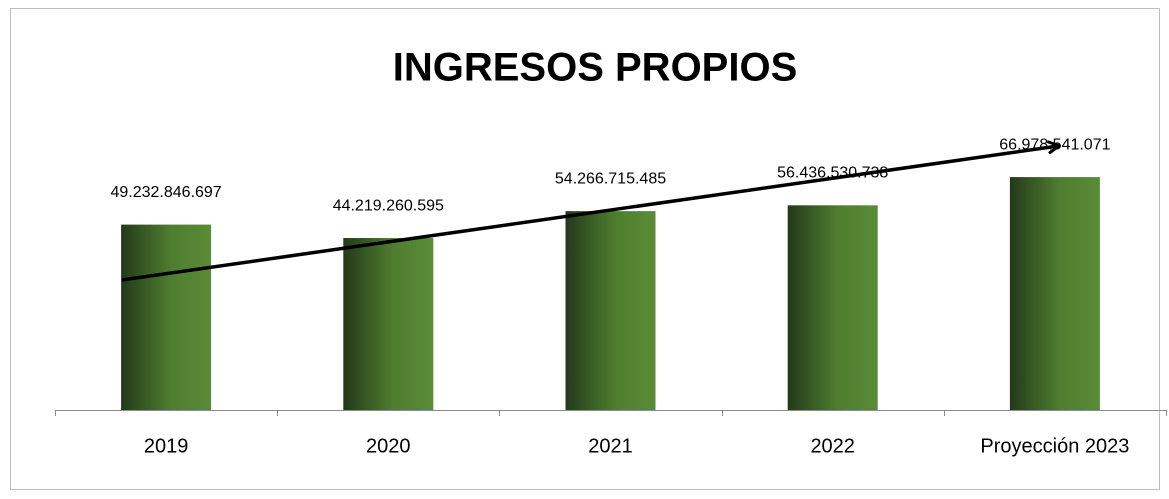 Image resolution: width=1169 pixels, height=499 pixels. What do you see at coordinates (388, 446) in the screenshot?
I see `x-tick-label: 2020` at bounding box center [388, 446].